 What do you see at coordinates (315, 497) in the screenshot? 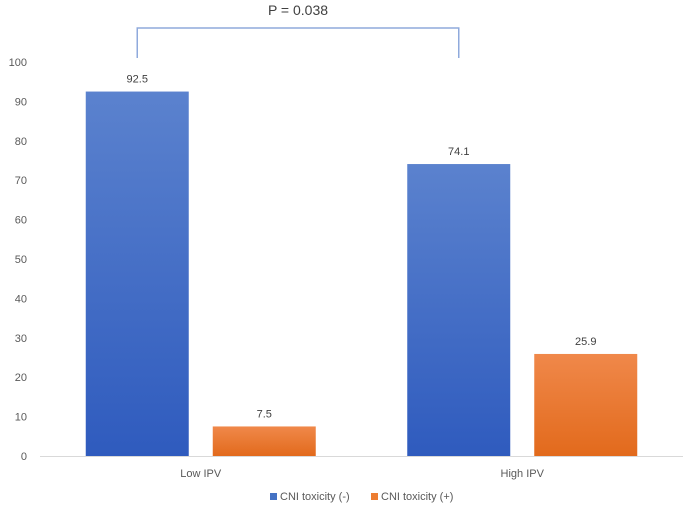
I see `legend-label: CNI toxicity (-)` at bounding box center [315, 497].